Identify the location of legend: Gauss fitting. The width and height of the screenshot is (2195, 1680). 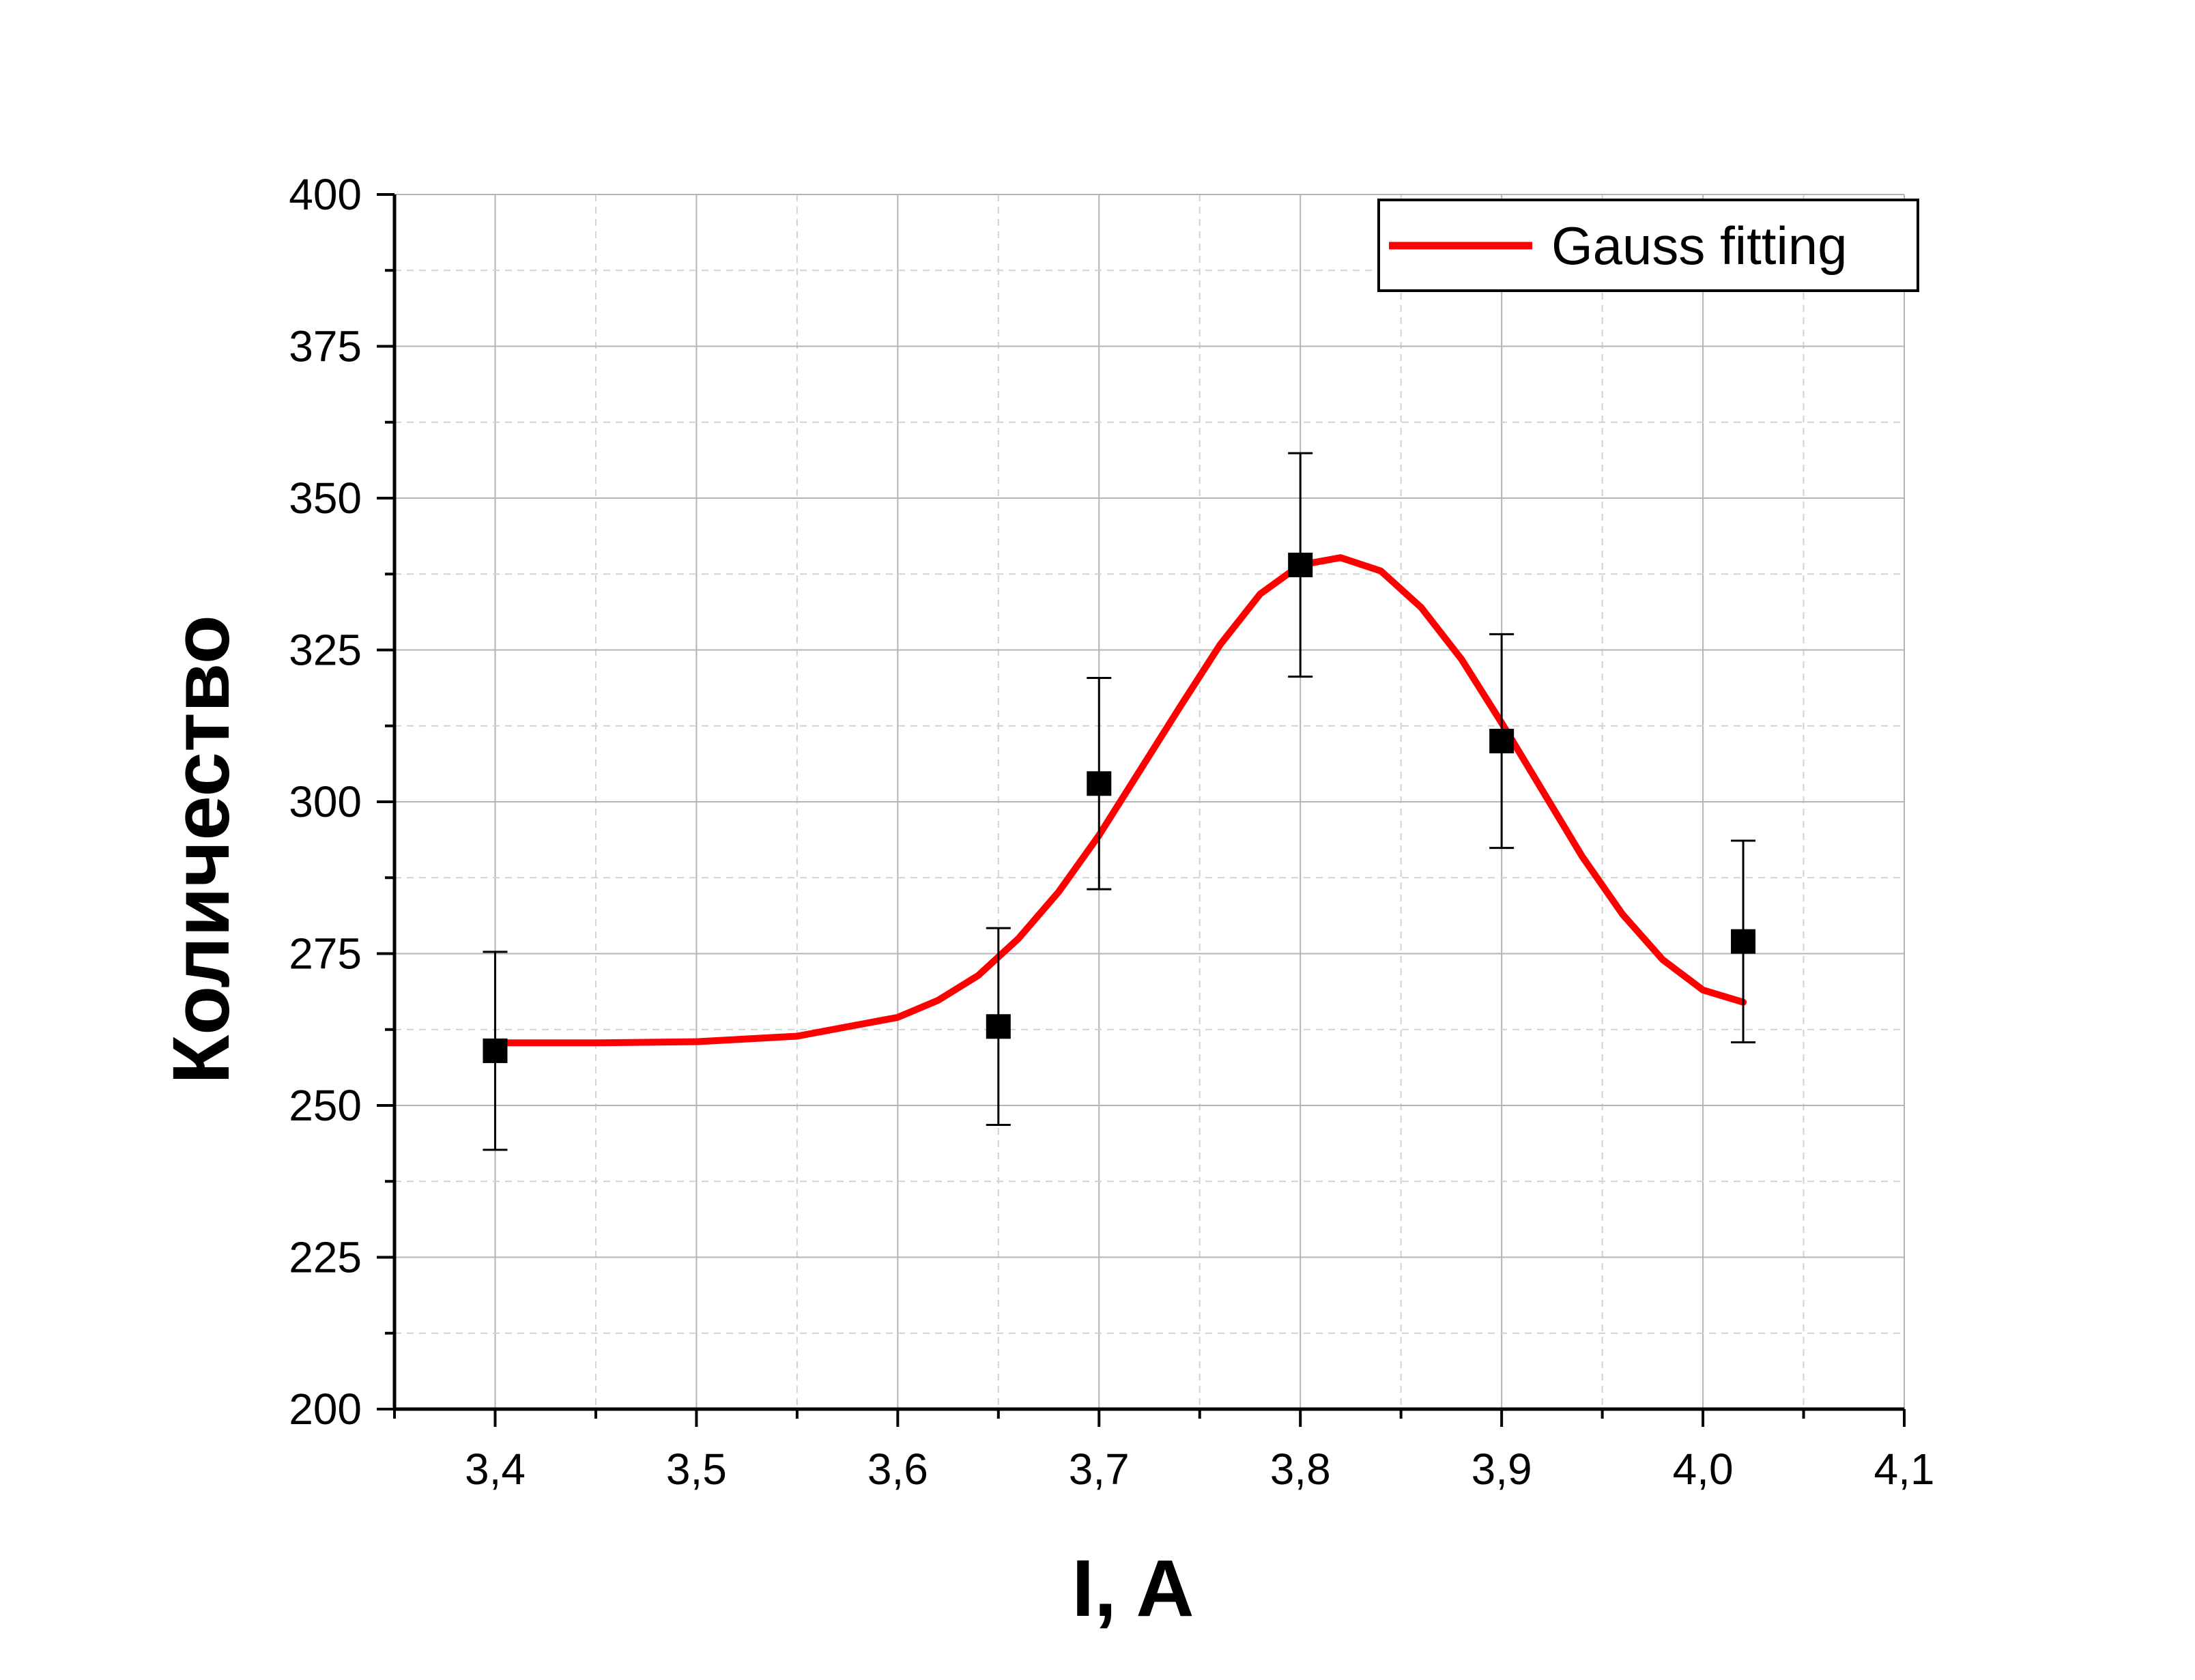
(1648, 245).